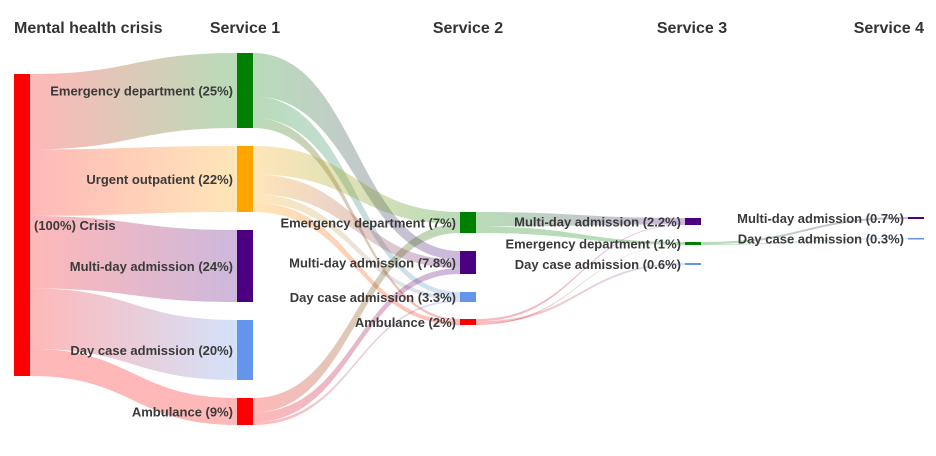 The height and width of the screenshot is (456, 936). I want to click on link-s2_ed-to-s3_md, so click(580, 219).